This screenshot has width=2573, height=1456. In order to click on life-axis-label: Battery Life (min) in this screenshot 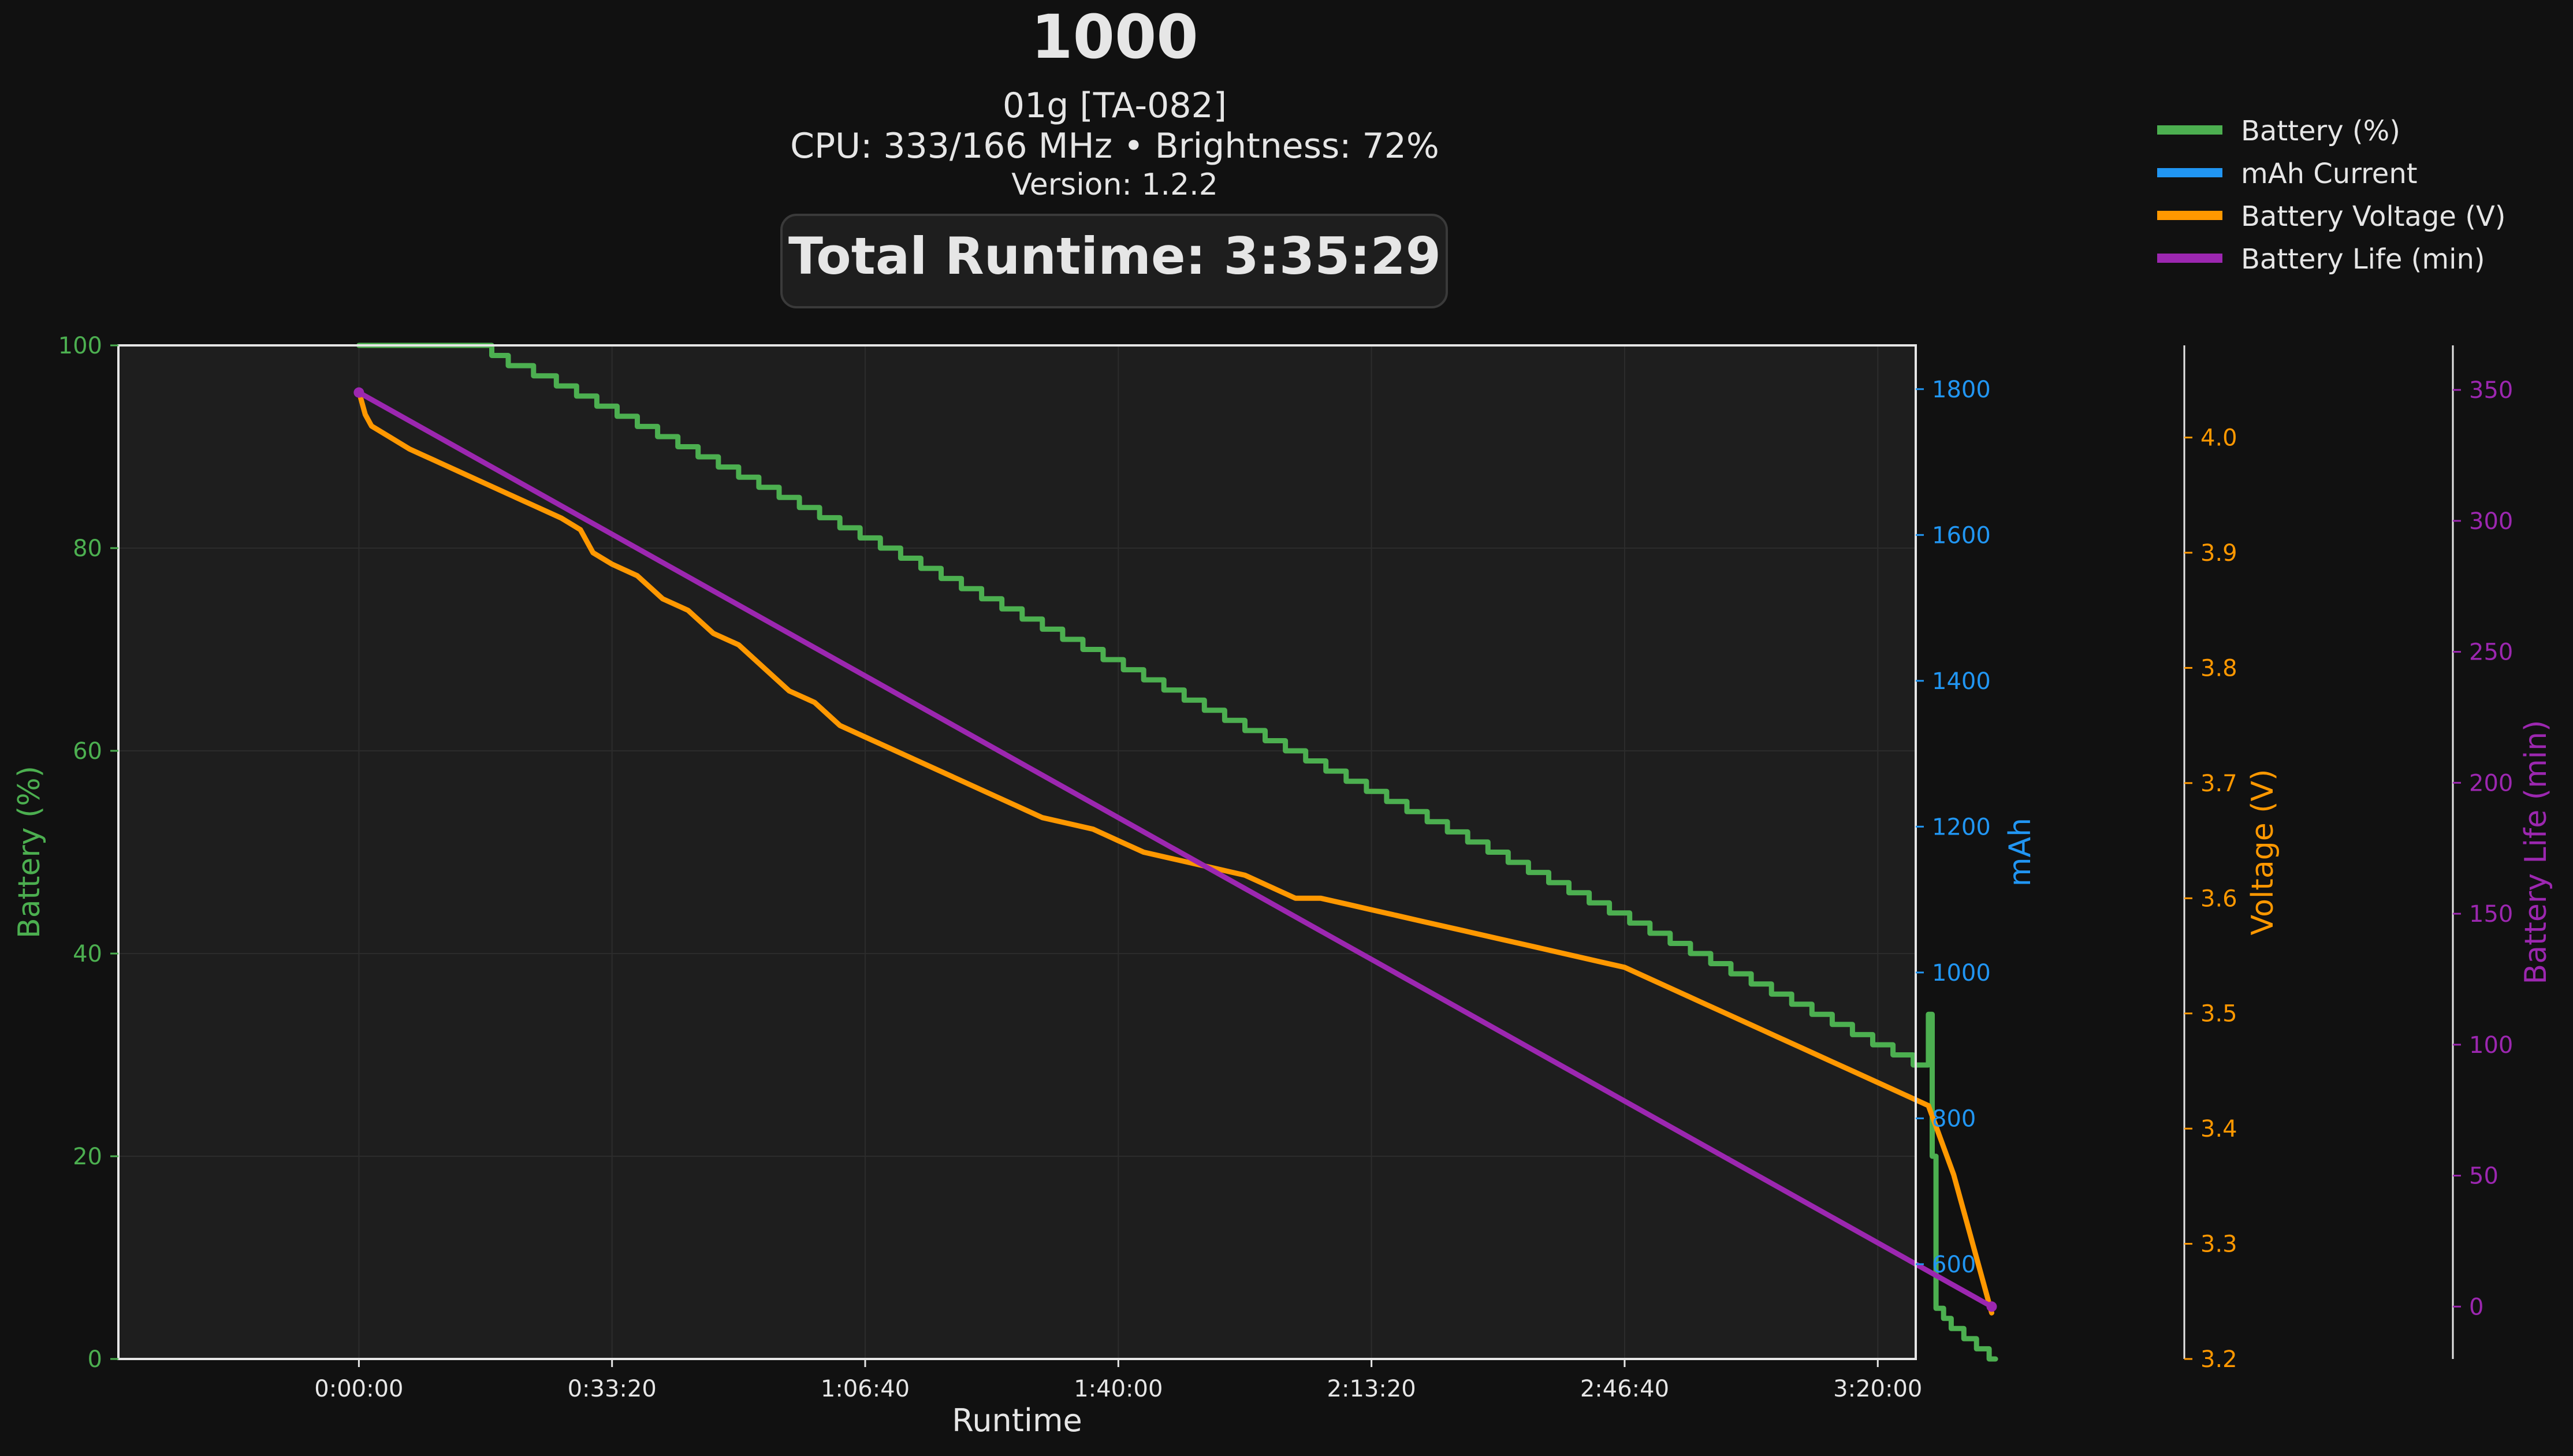, I will do `click(2536, 852)`.